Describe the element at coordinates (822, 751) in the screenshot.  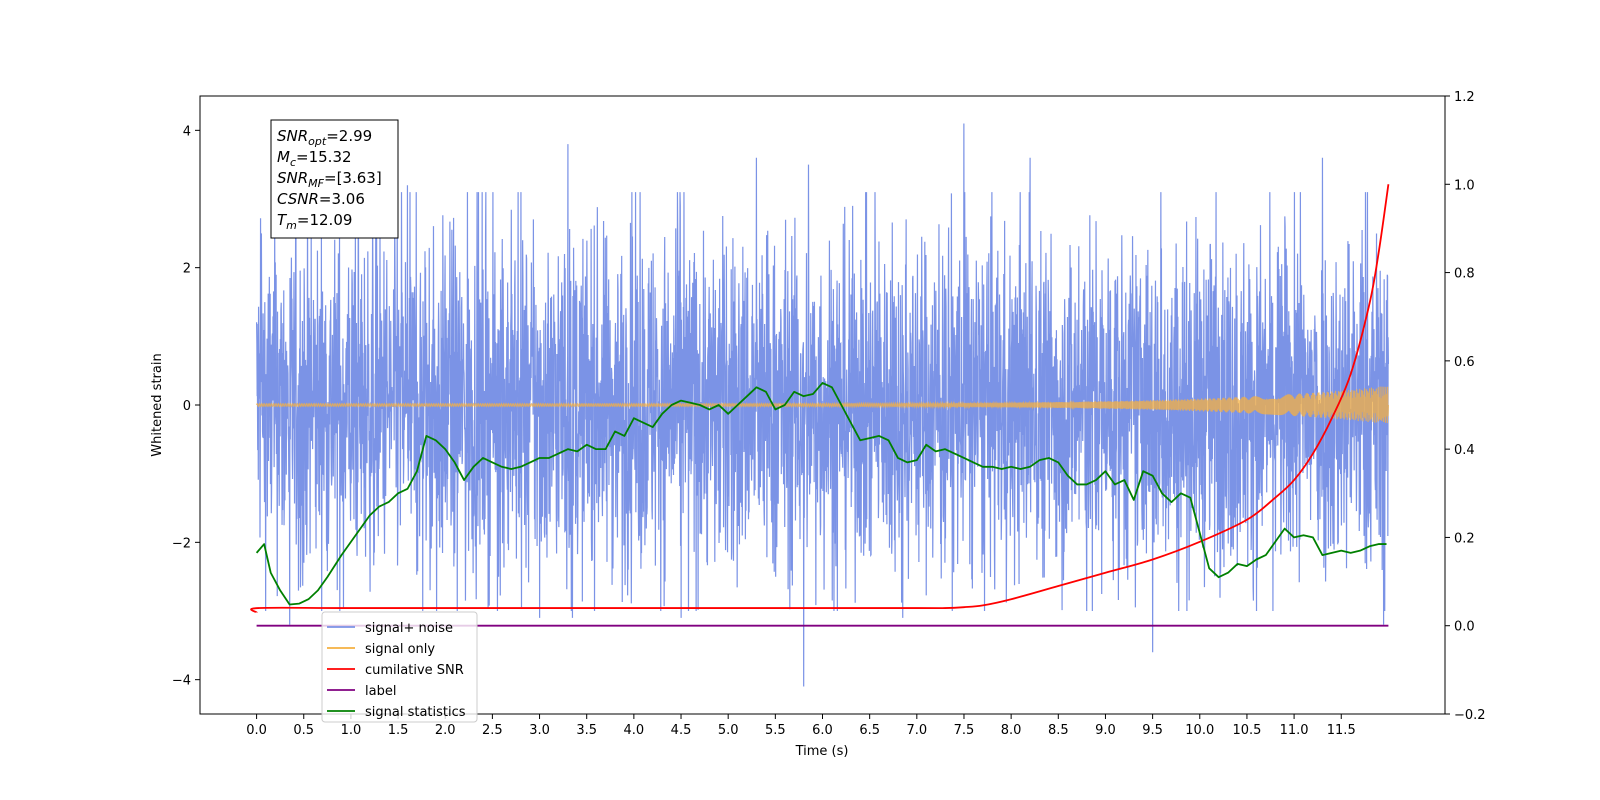
I see `x-axis-label: Time (s)` at that location.